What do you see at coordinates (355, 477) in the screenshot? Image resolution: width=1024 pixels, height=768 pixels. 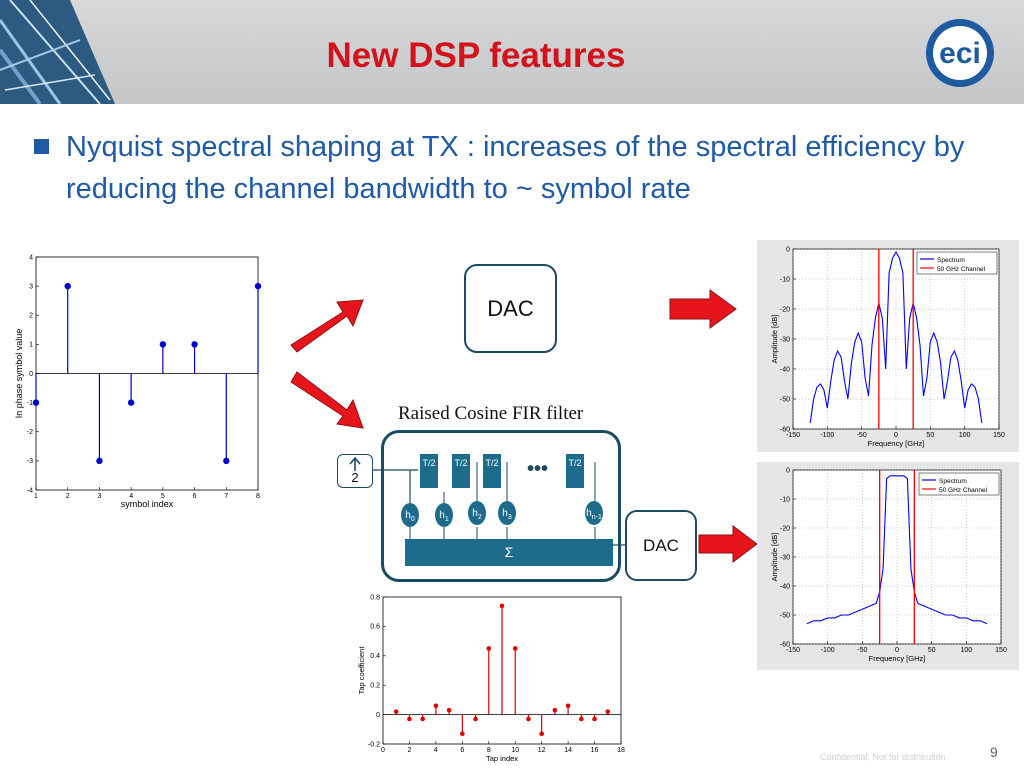 I see `upsample-factor: 2` at bounding box center [355, 477].